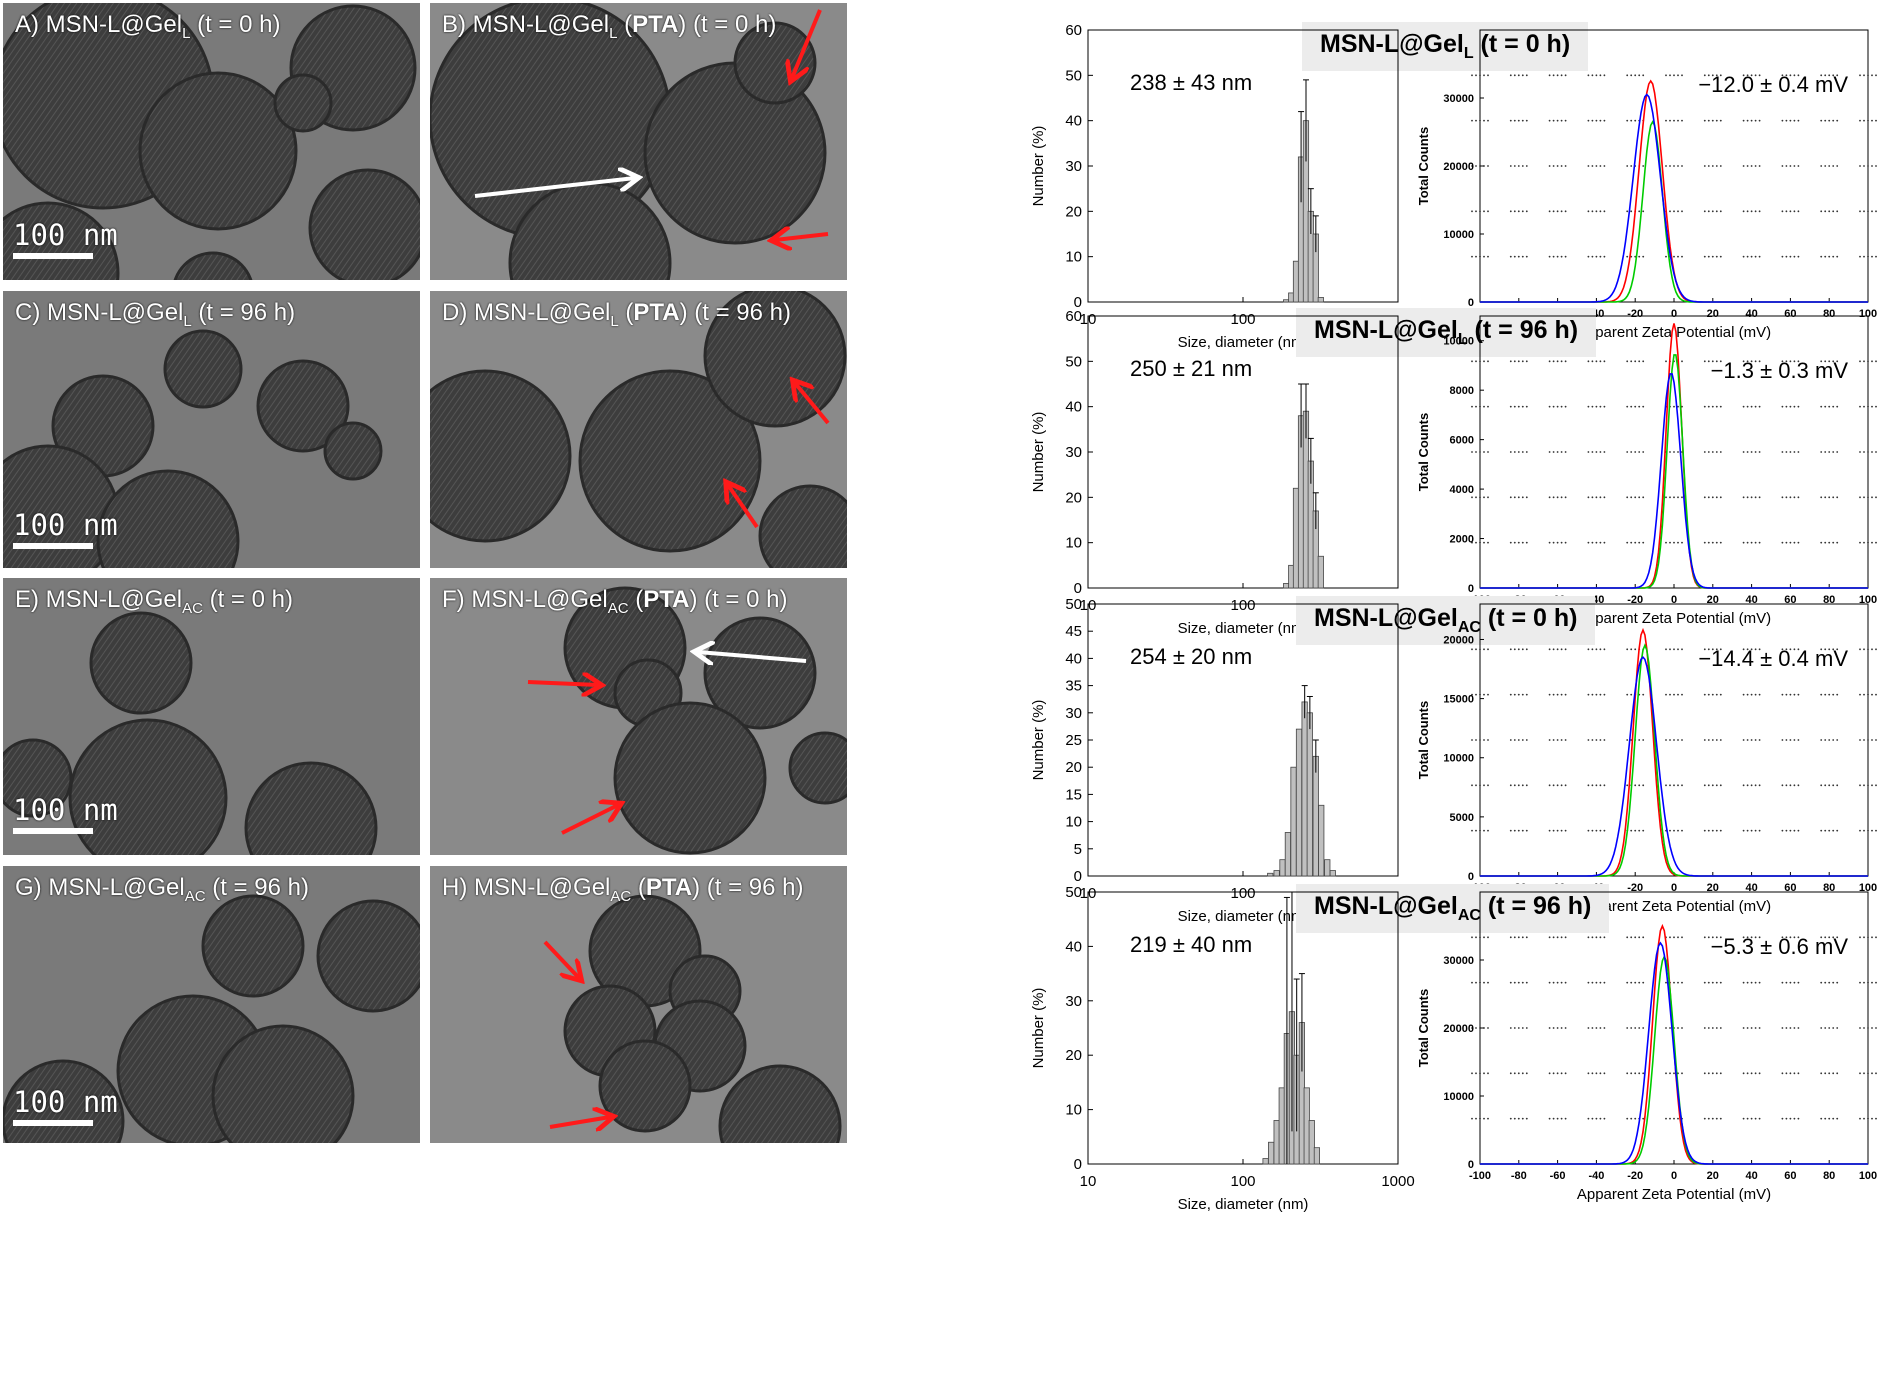 The image size is (1884, 1397). I want to click on zeta-y-tick-label: 4000, so click(1462, 490).